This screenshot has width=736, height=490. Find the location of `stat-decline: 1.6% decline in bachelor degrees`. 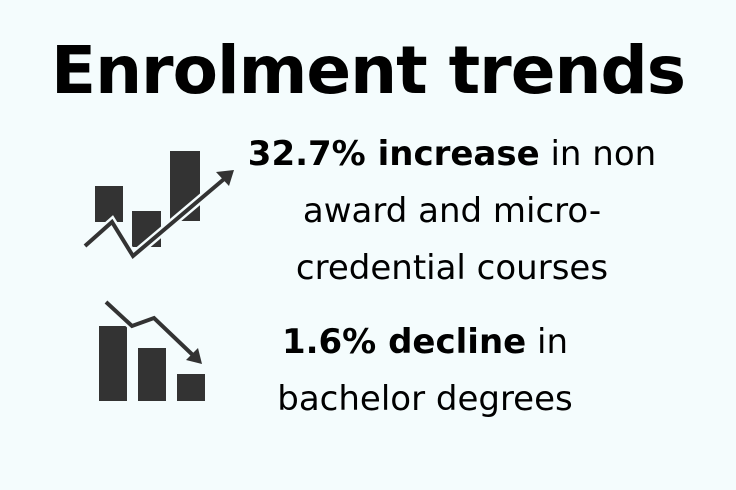

stat-decline: 1.6% decline in bachelor degrees is located at coordinates (425, 371).